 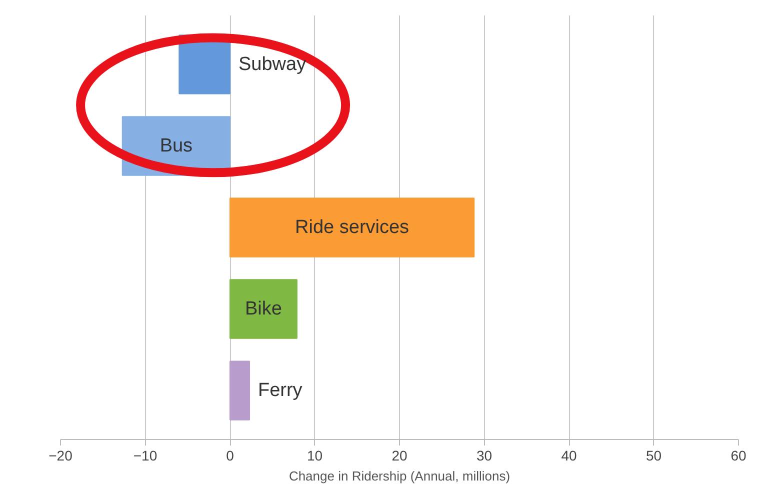 What do you see at coordinates (272, 64) in the screenshot?
I see `y-tick-label: Subway` at bounding box center [272, 64].